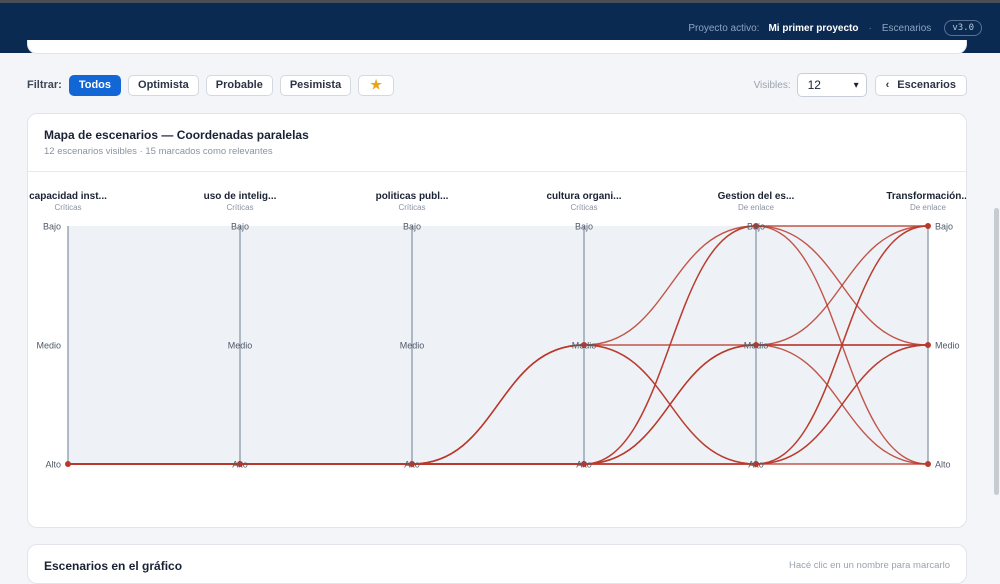 This screenshot has width=1000, height=584. I want to click on chevron-left-icon: ‹, so click(887, 85).